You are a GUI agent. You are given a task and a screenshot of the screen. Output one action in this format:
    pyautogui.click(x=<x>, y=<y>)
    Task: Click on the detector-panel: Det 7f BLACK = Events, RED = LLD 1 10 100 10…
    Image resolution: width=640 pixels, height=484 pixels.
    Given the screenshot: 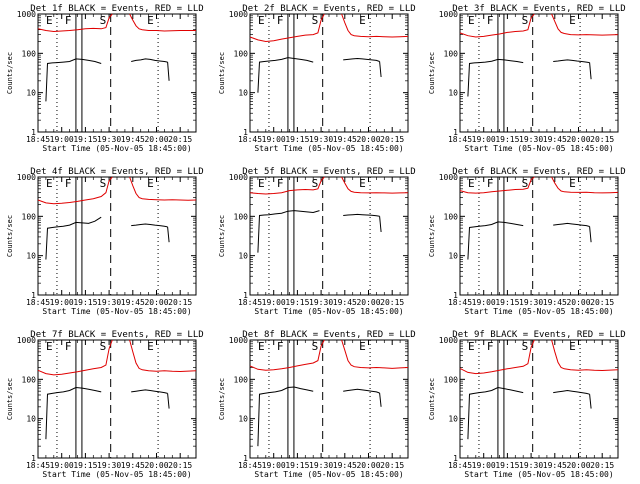 What is the action you would take?
    pyautogui.click(x=105, y=404)
    